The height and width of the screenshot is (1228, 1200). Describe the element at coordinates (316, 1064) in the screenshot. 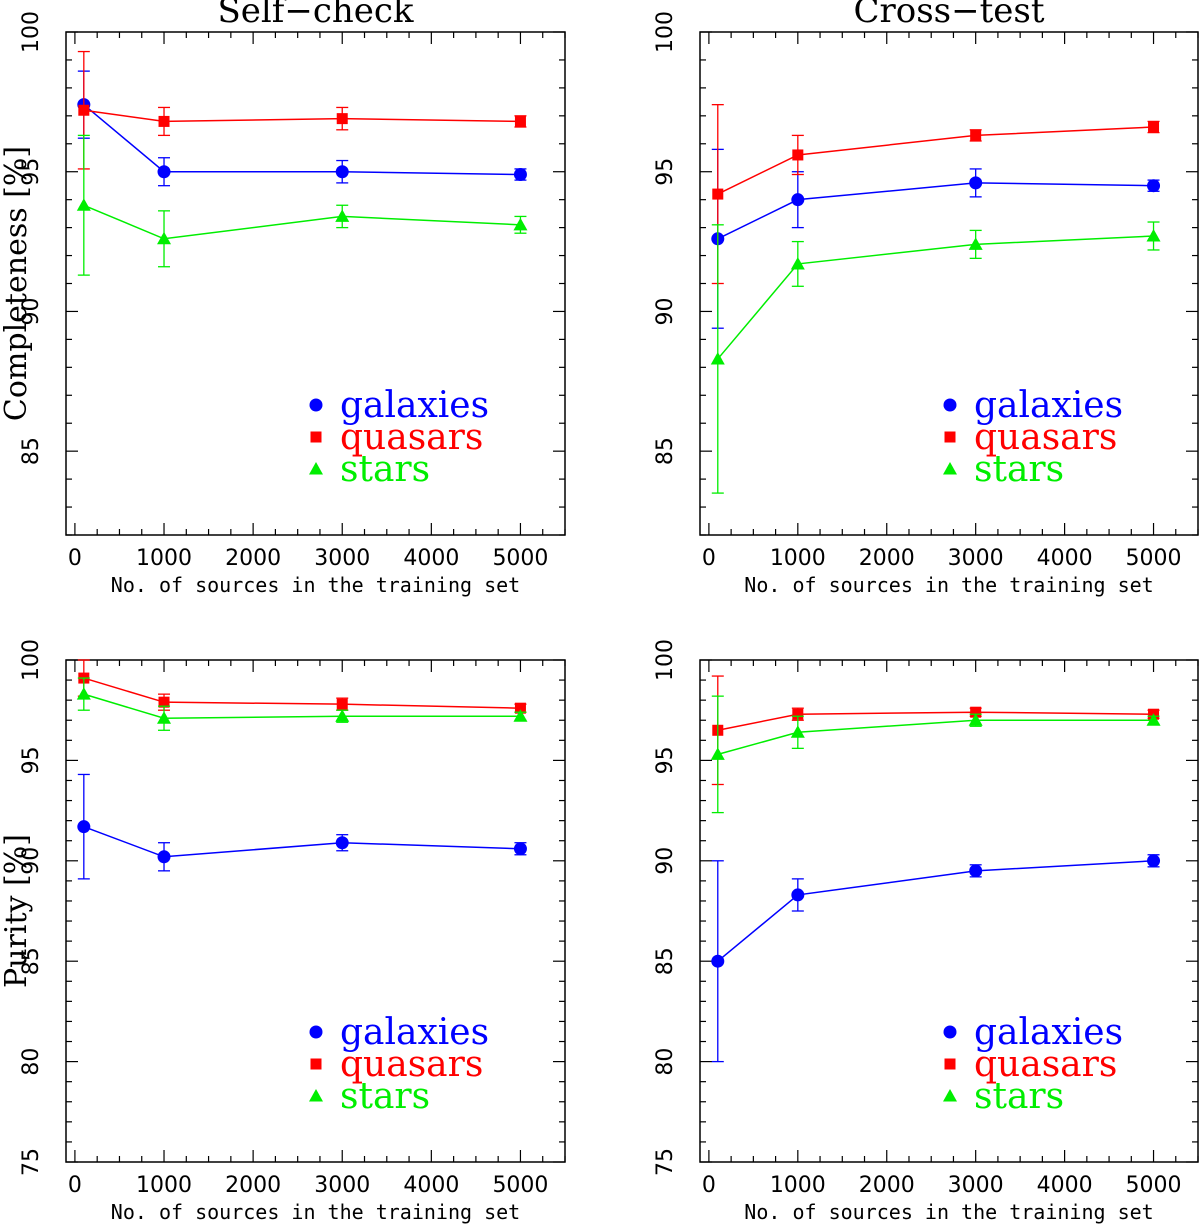

I see `legend-marker-quasars` at that location.